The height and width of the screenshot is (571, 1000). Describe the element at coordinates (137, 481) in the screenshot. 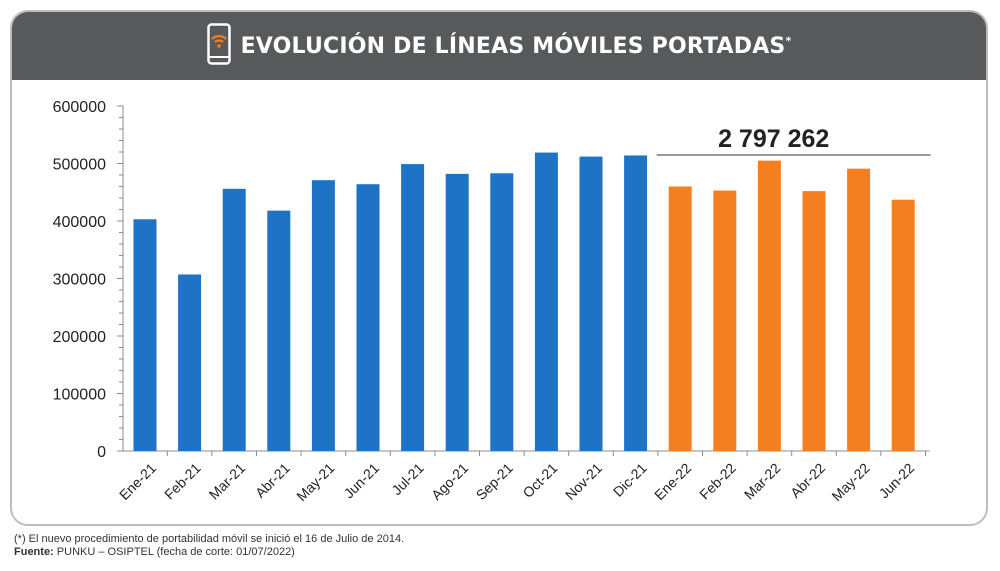

I see `x-tick-label: Ene-21` at that location.